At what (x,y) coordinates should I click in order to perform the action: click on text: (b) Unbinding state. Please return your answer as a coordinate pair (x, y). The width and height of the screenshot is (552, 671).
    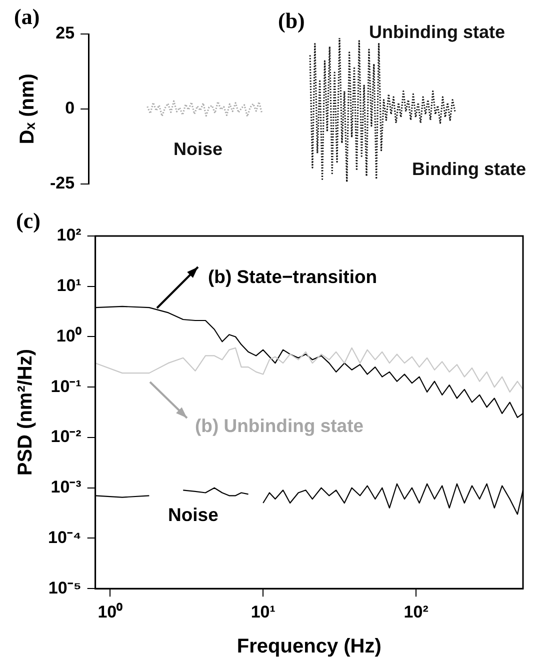
    Looking at the image, I should click on (279, 425).